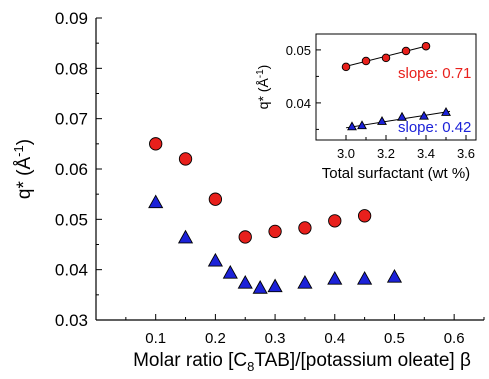  I want to click on y-tick-label: 0.05, so click(71, 219).